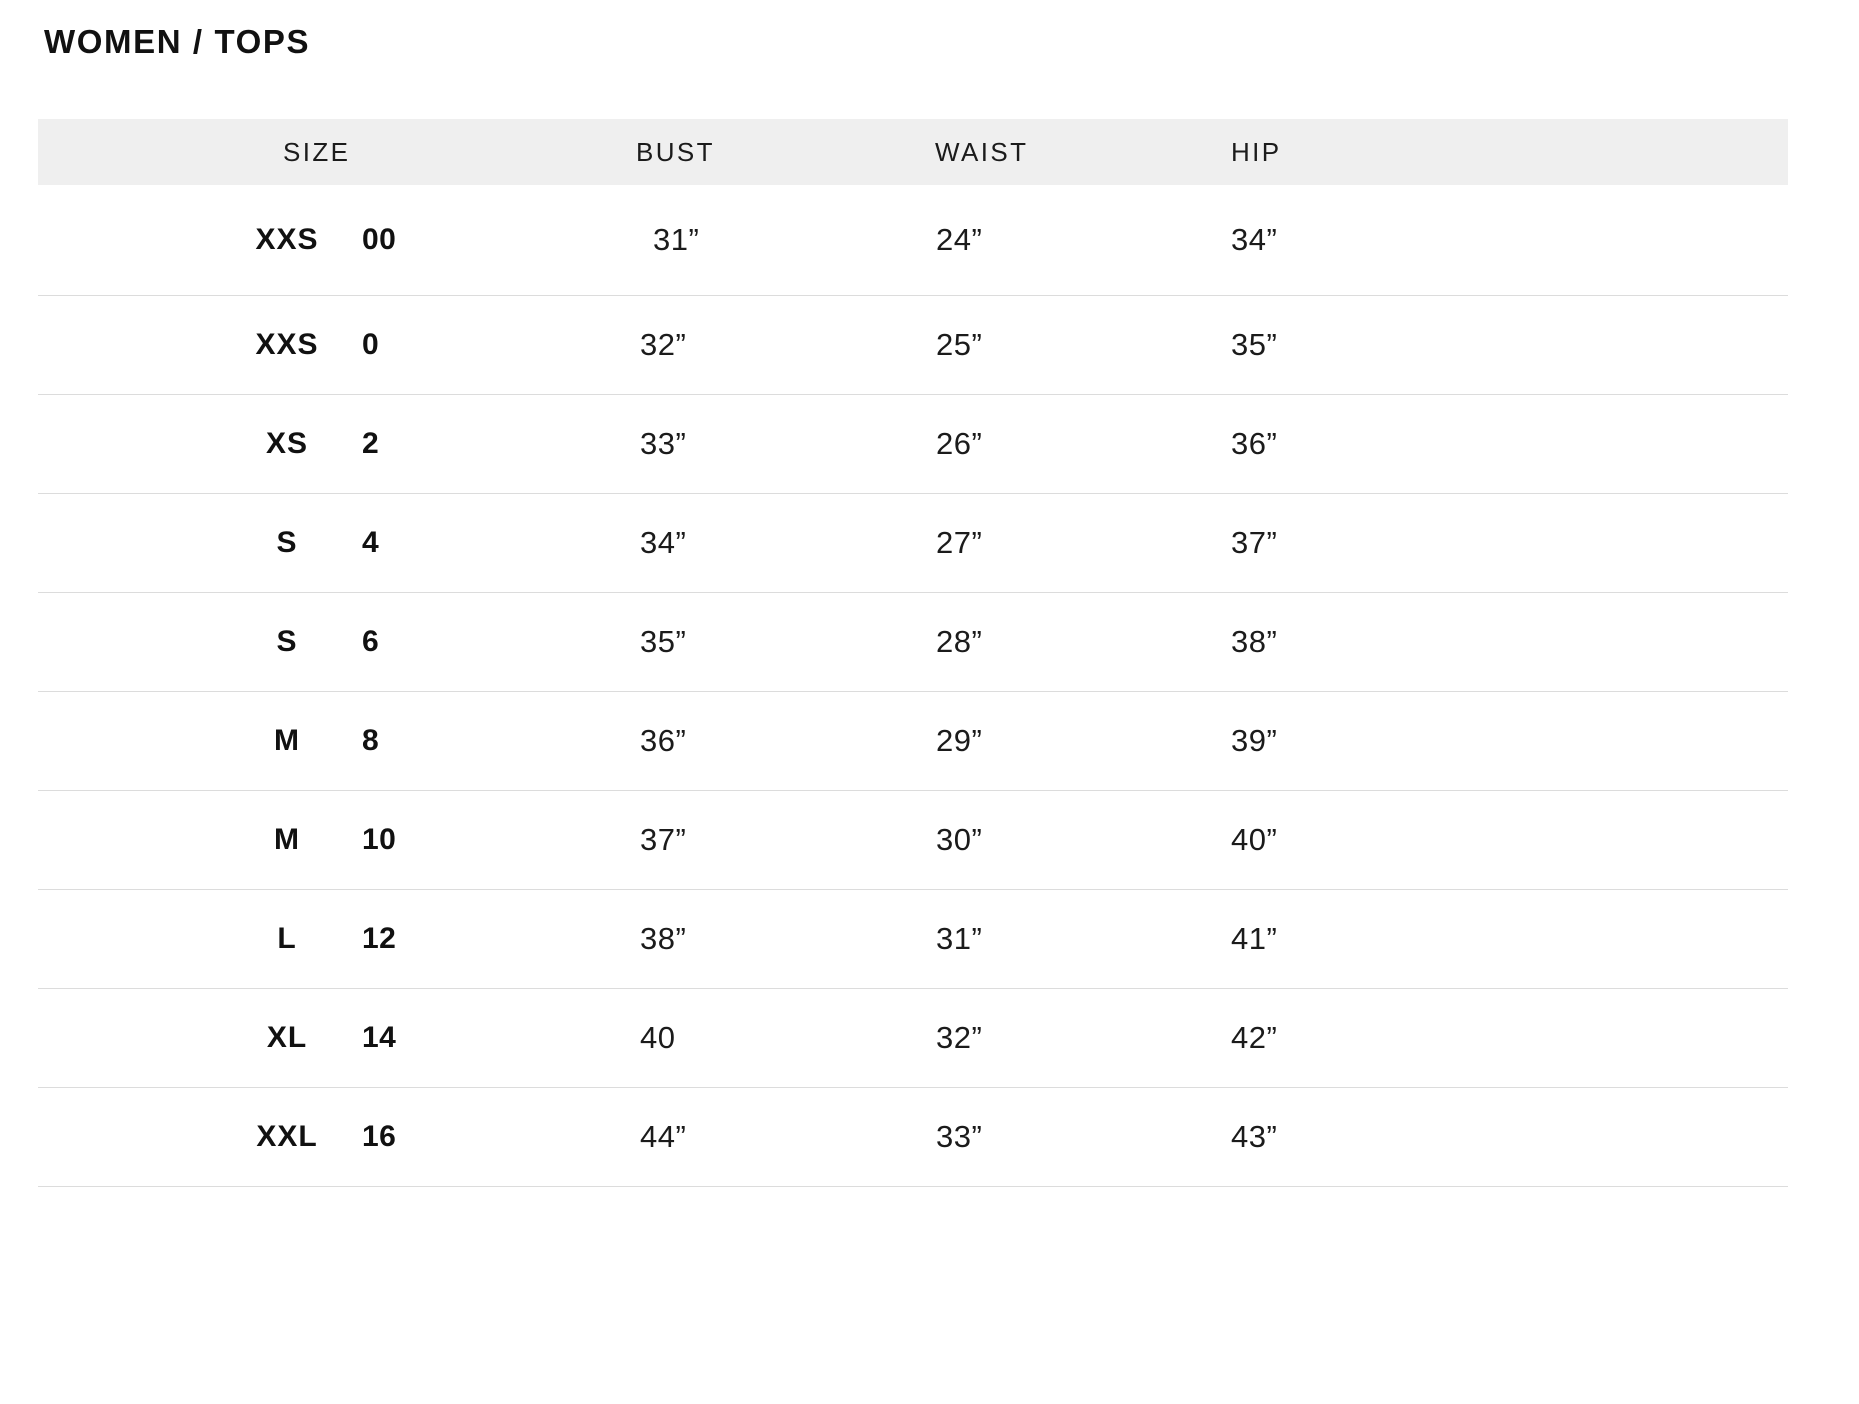 Image resolution: width=1859 pixels, height=1404 pixels. I want to click on table-row: XL 14 40 32” 42”, so click(913, 1038).